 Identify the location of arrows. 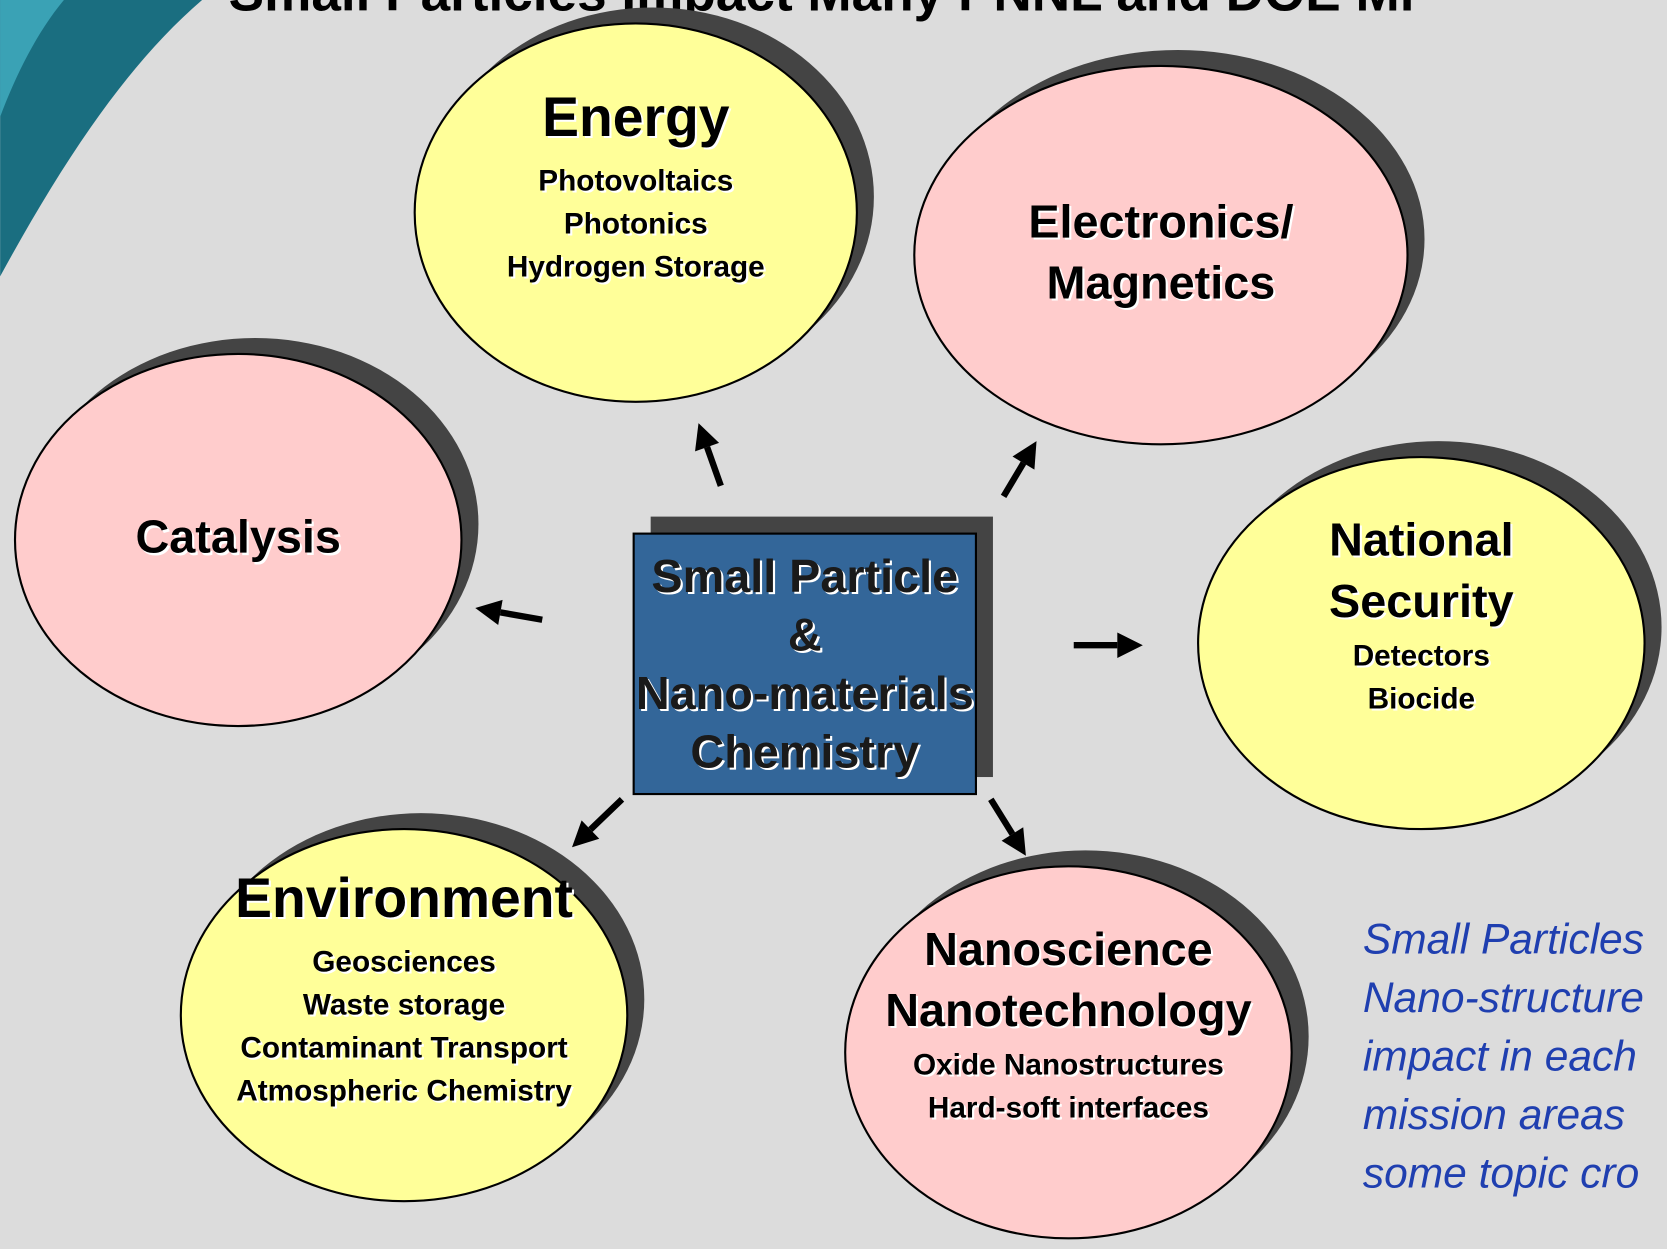
(809, 639).